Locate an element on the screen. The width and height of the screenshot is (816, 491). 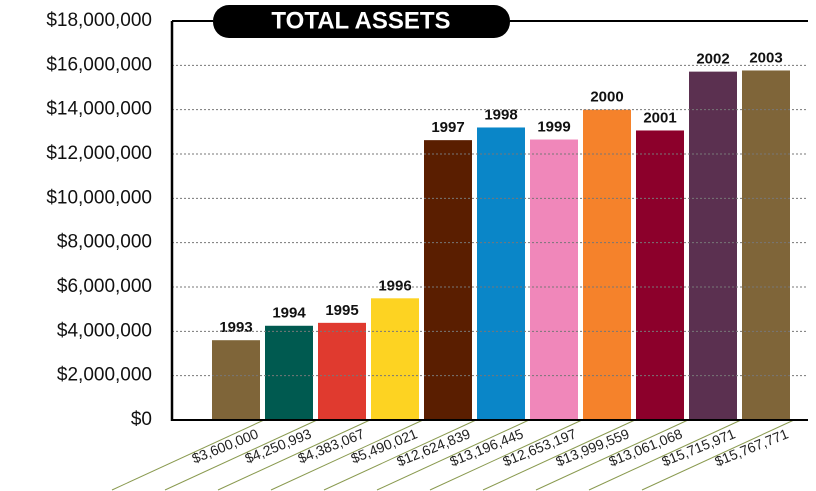
y-tick-label: $10,000,000 is located at coordinates (99, 197).